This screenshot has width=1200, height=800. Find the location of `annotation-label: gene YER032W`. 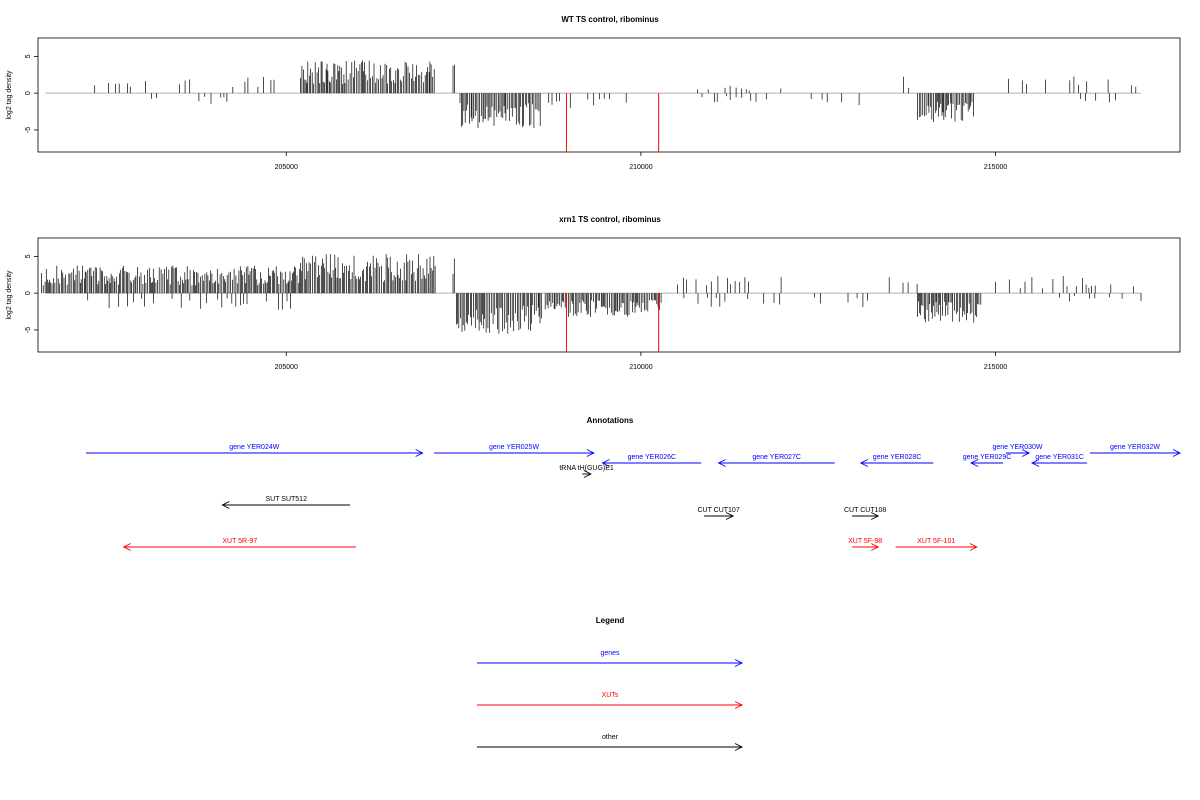

annotation-label: gene YER032W is located at coordinates (1135, 447).